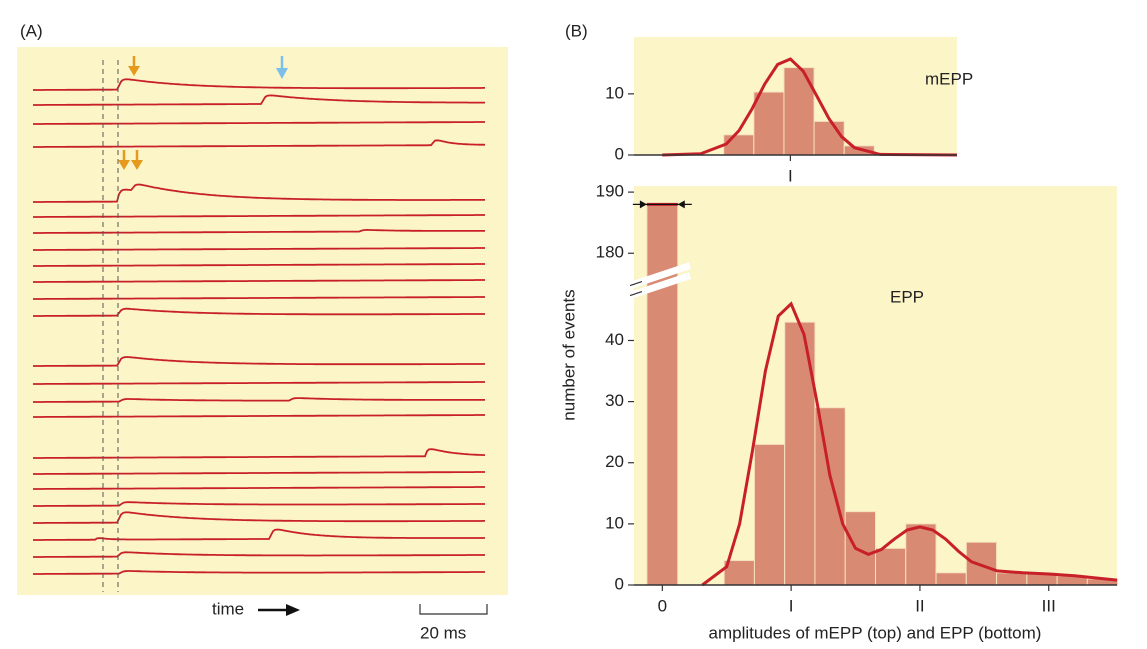  What do you see at coordinates (810, 107) in the screenshot?
I see `fit-curve` at bounding box center [810, 107].